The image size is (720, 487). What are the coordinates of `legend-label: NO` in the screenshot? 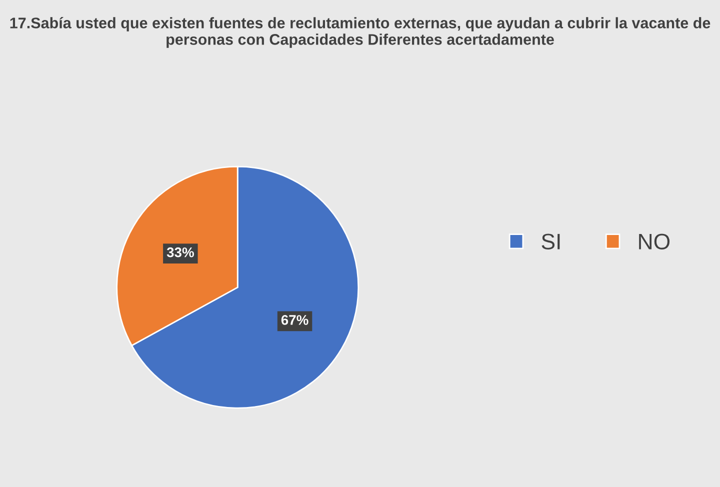 It's located at (654, 242).